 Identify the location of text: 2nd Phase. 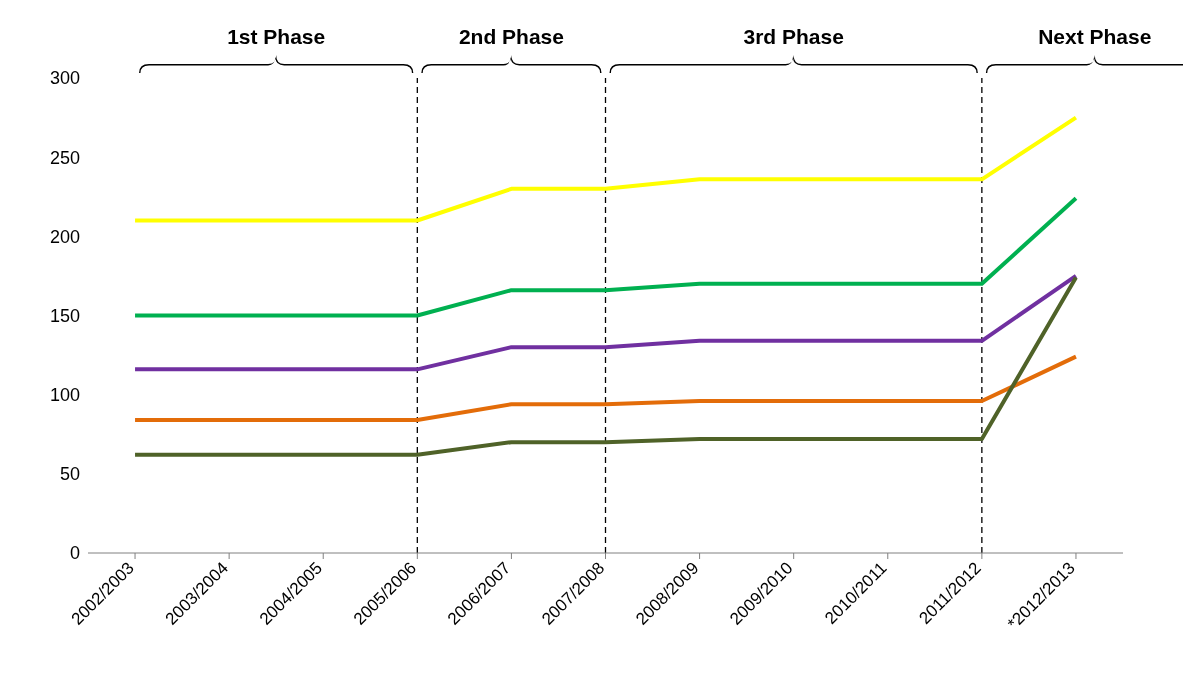
(511, 36).